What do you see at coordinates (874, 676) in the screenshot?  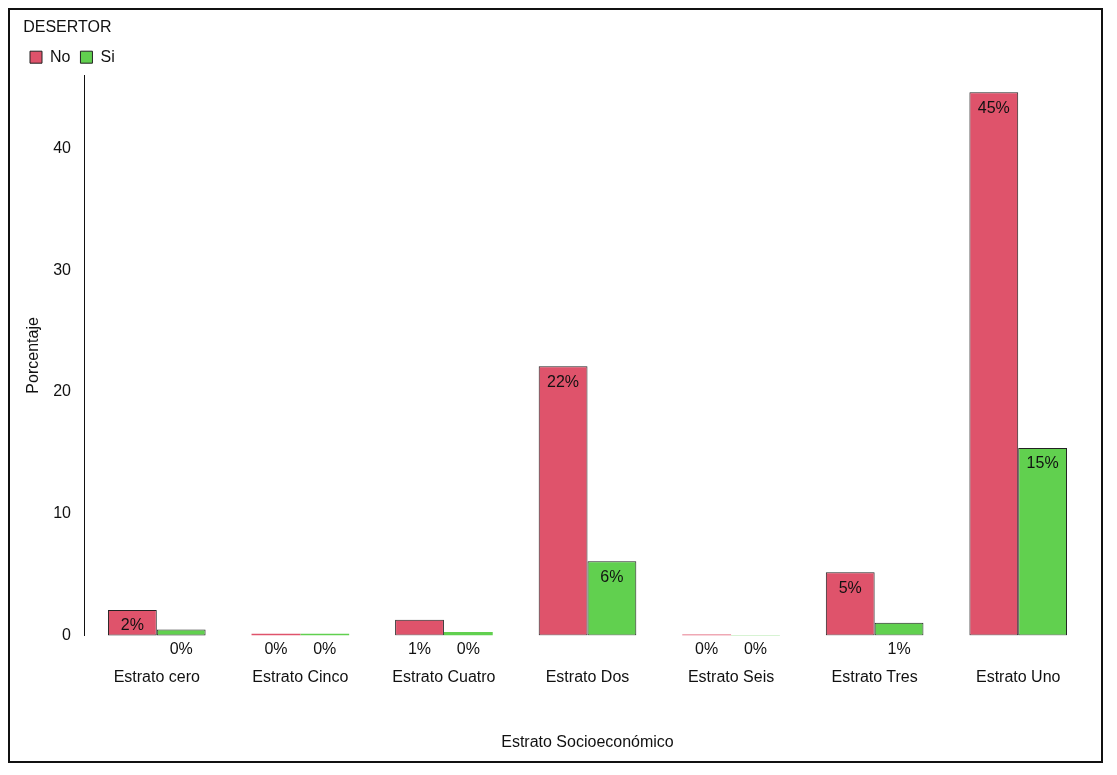 I see `x-tick-label: Estrato Tres` at bounding box center [874, 676].